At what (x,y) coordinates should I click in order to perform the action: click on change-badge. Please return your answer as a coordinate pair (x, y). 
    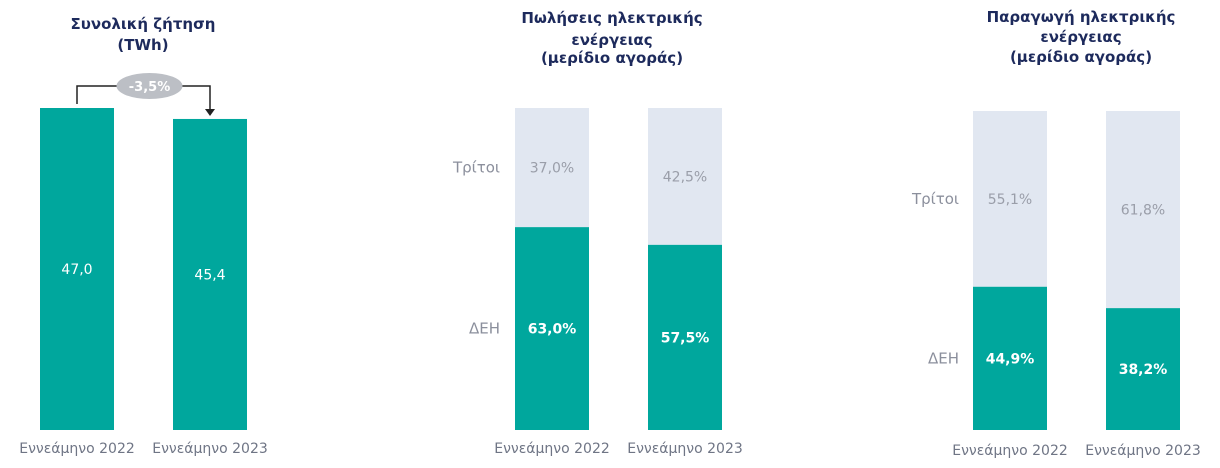
    Looking at the image, I should click on (149, 86).